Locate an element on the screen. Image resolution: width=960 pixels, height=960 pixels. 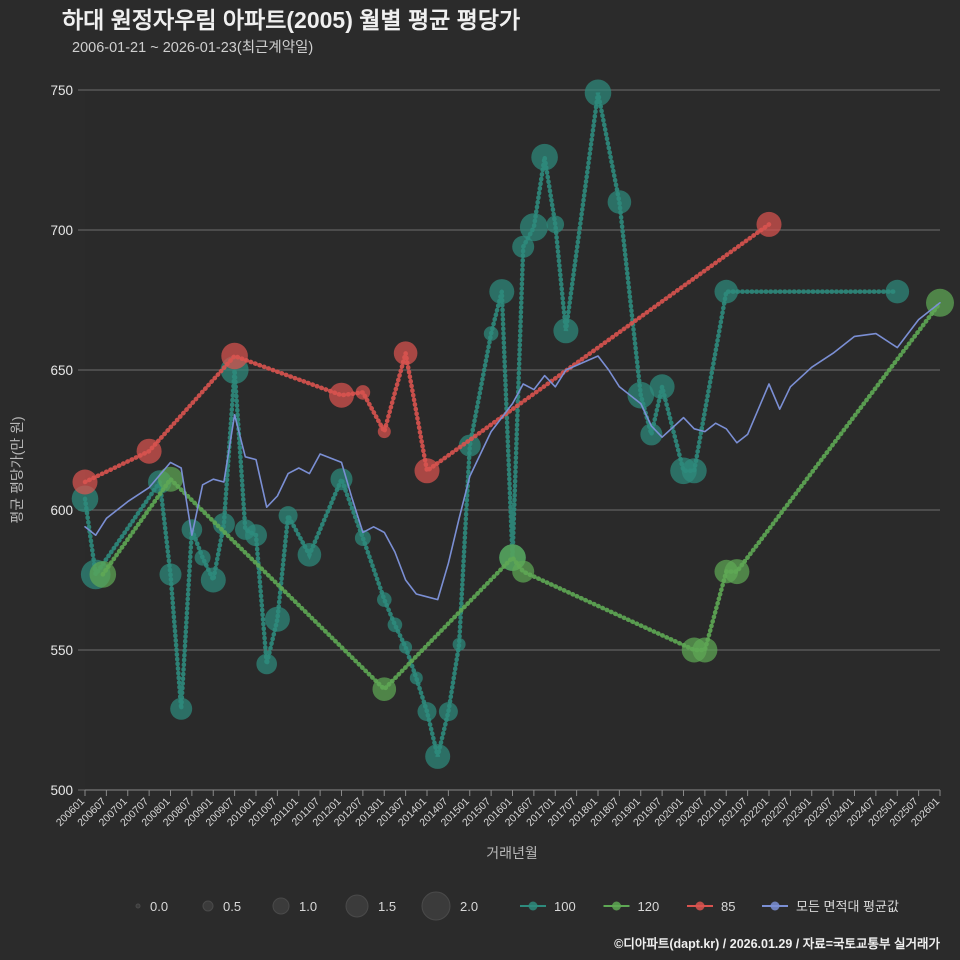
y-axis-tick-label: 500 is located at coordinates (61, 790).